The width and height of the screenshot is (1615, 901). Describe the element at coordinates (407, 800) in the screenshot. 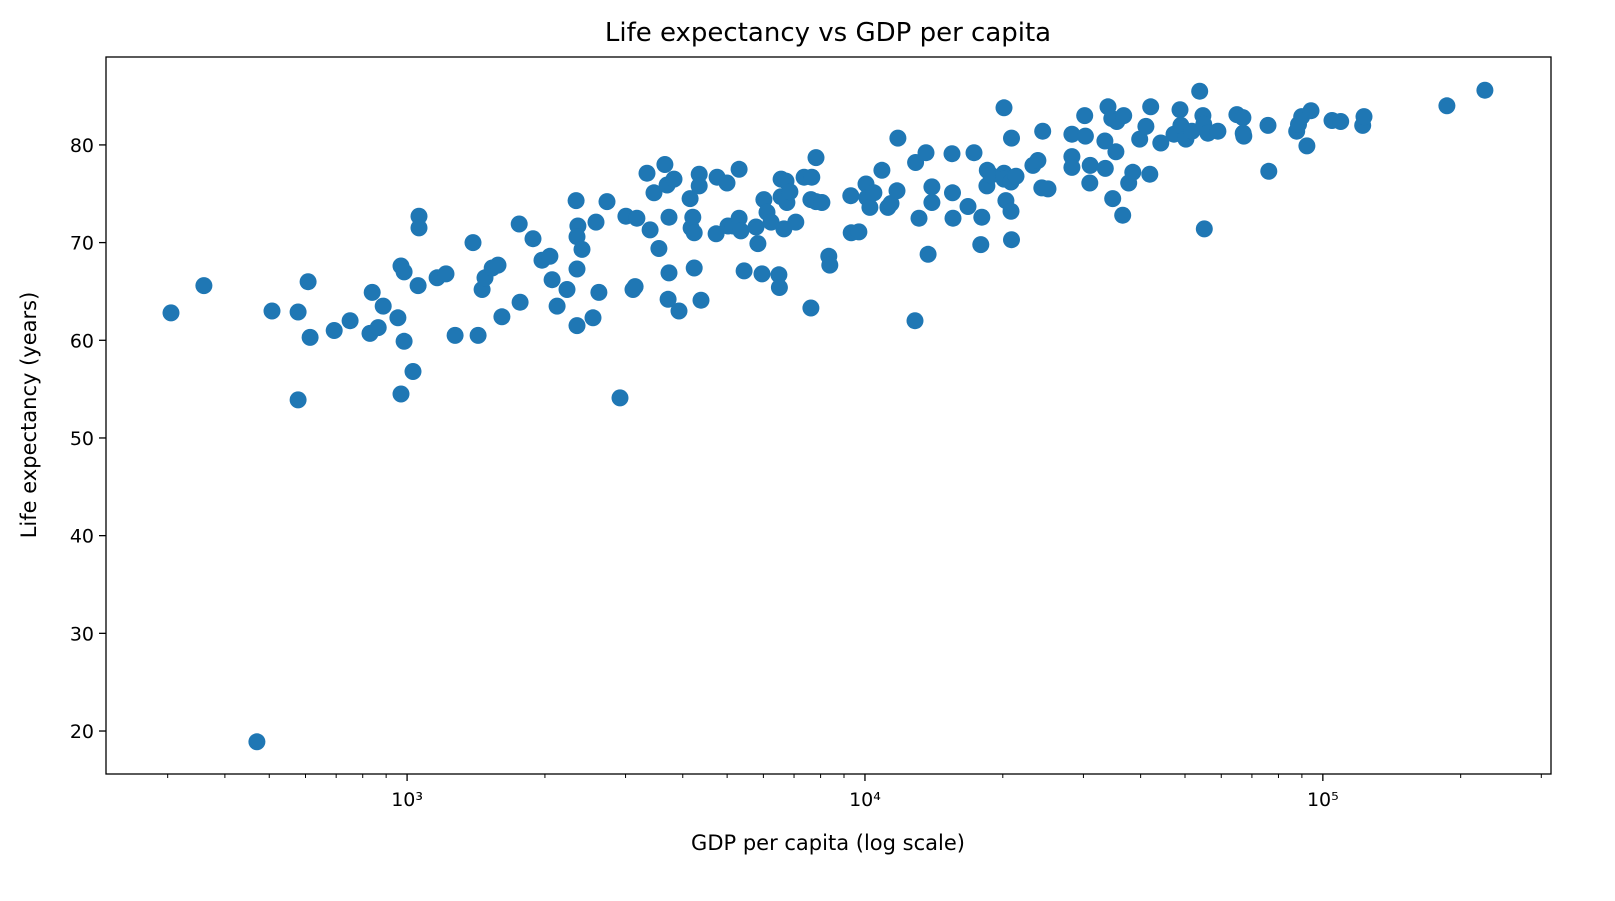

I see `x-tick-label: 10³` at that location.